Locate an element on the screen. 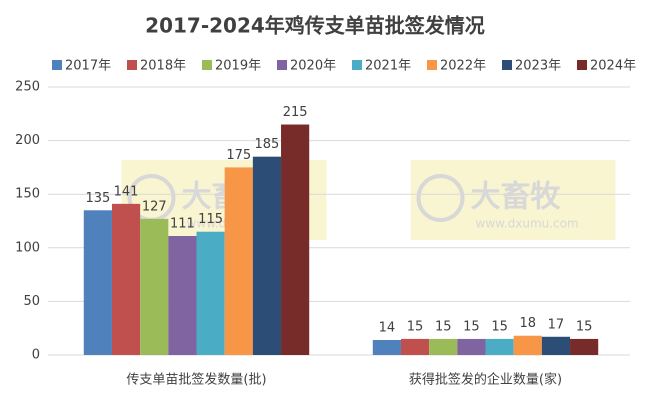 The height and width of the screenshot is (401, 650). legend-label: 2021年 is located at coordinates (388, 66).